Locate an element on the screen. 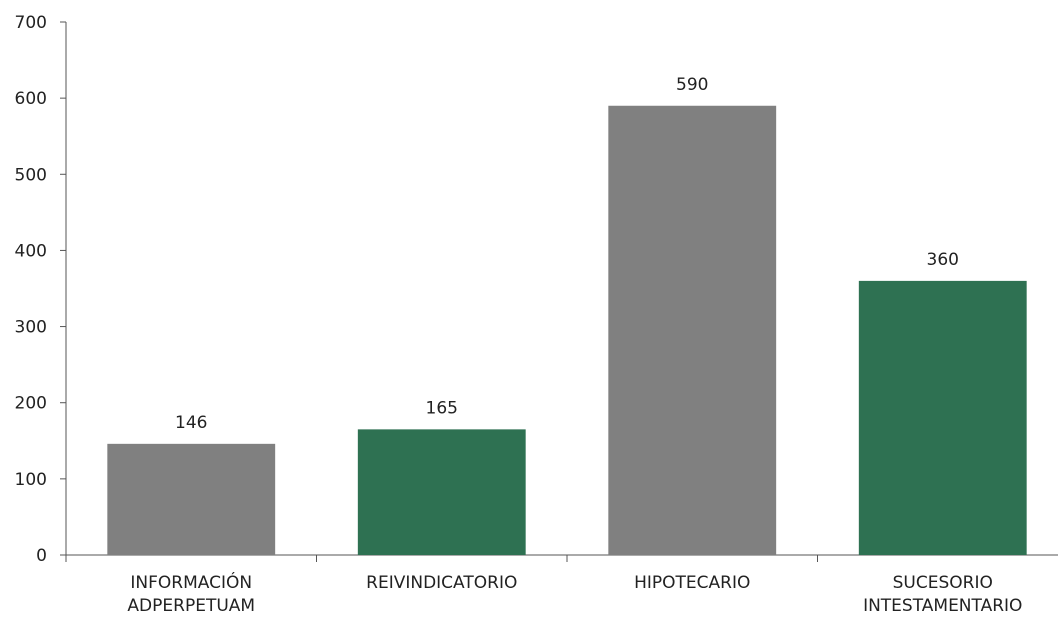  y-tick-label: 0 is located at coordinates (41, 556).